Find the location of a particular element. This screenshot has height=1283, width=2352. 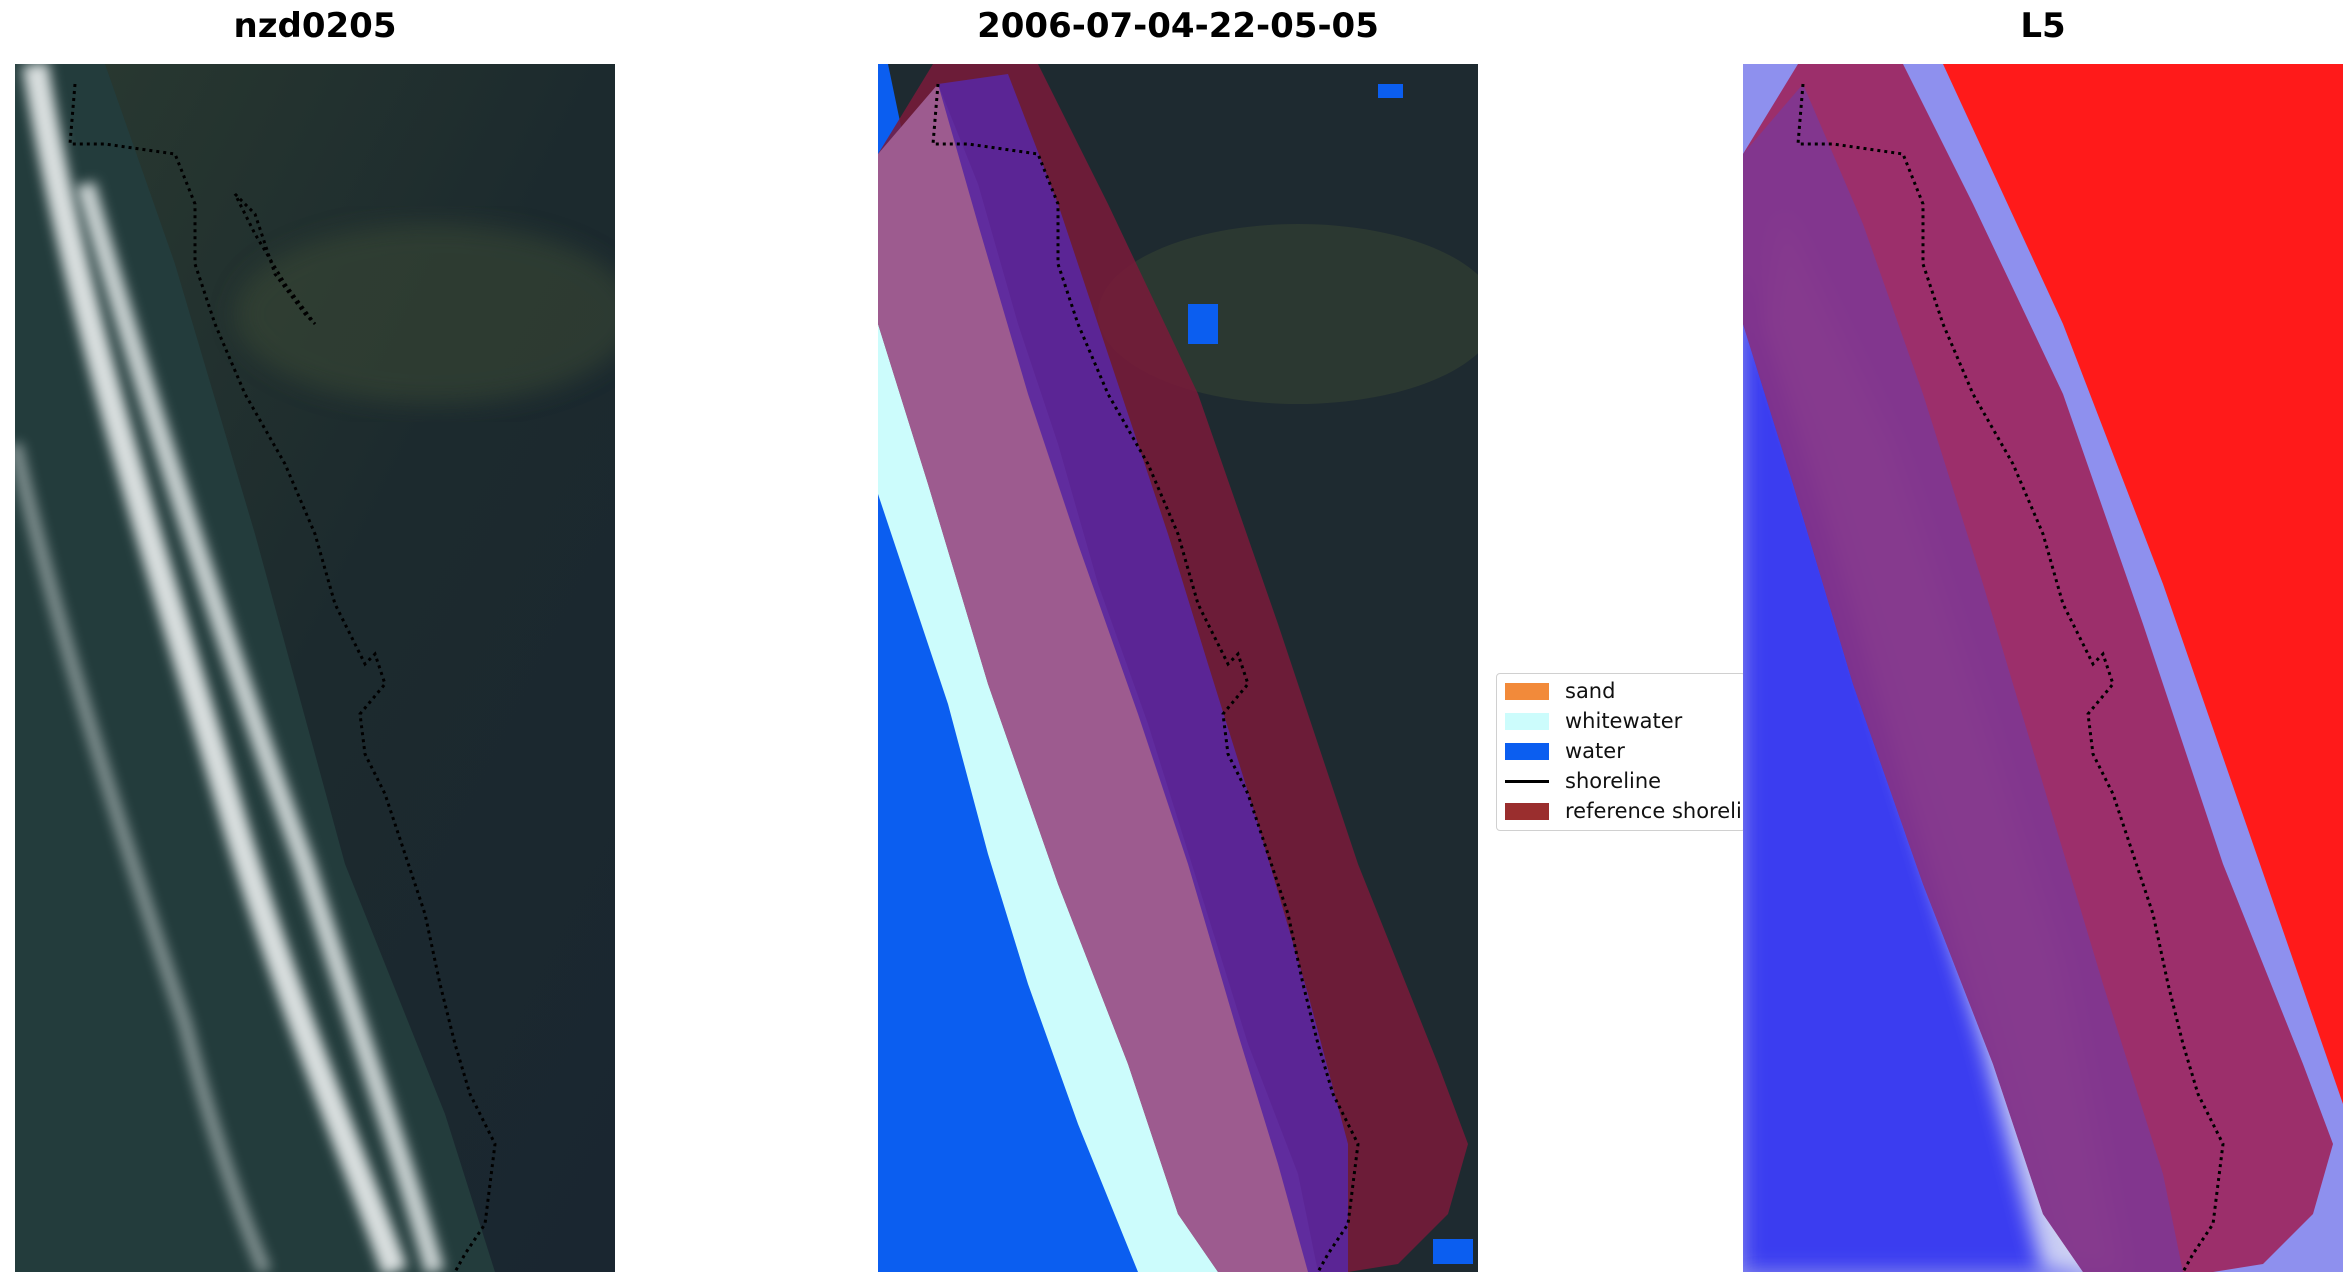

whitewater-swatch is located at coordinates (1527, 721).